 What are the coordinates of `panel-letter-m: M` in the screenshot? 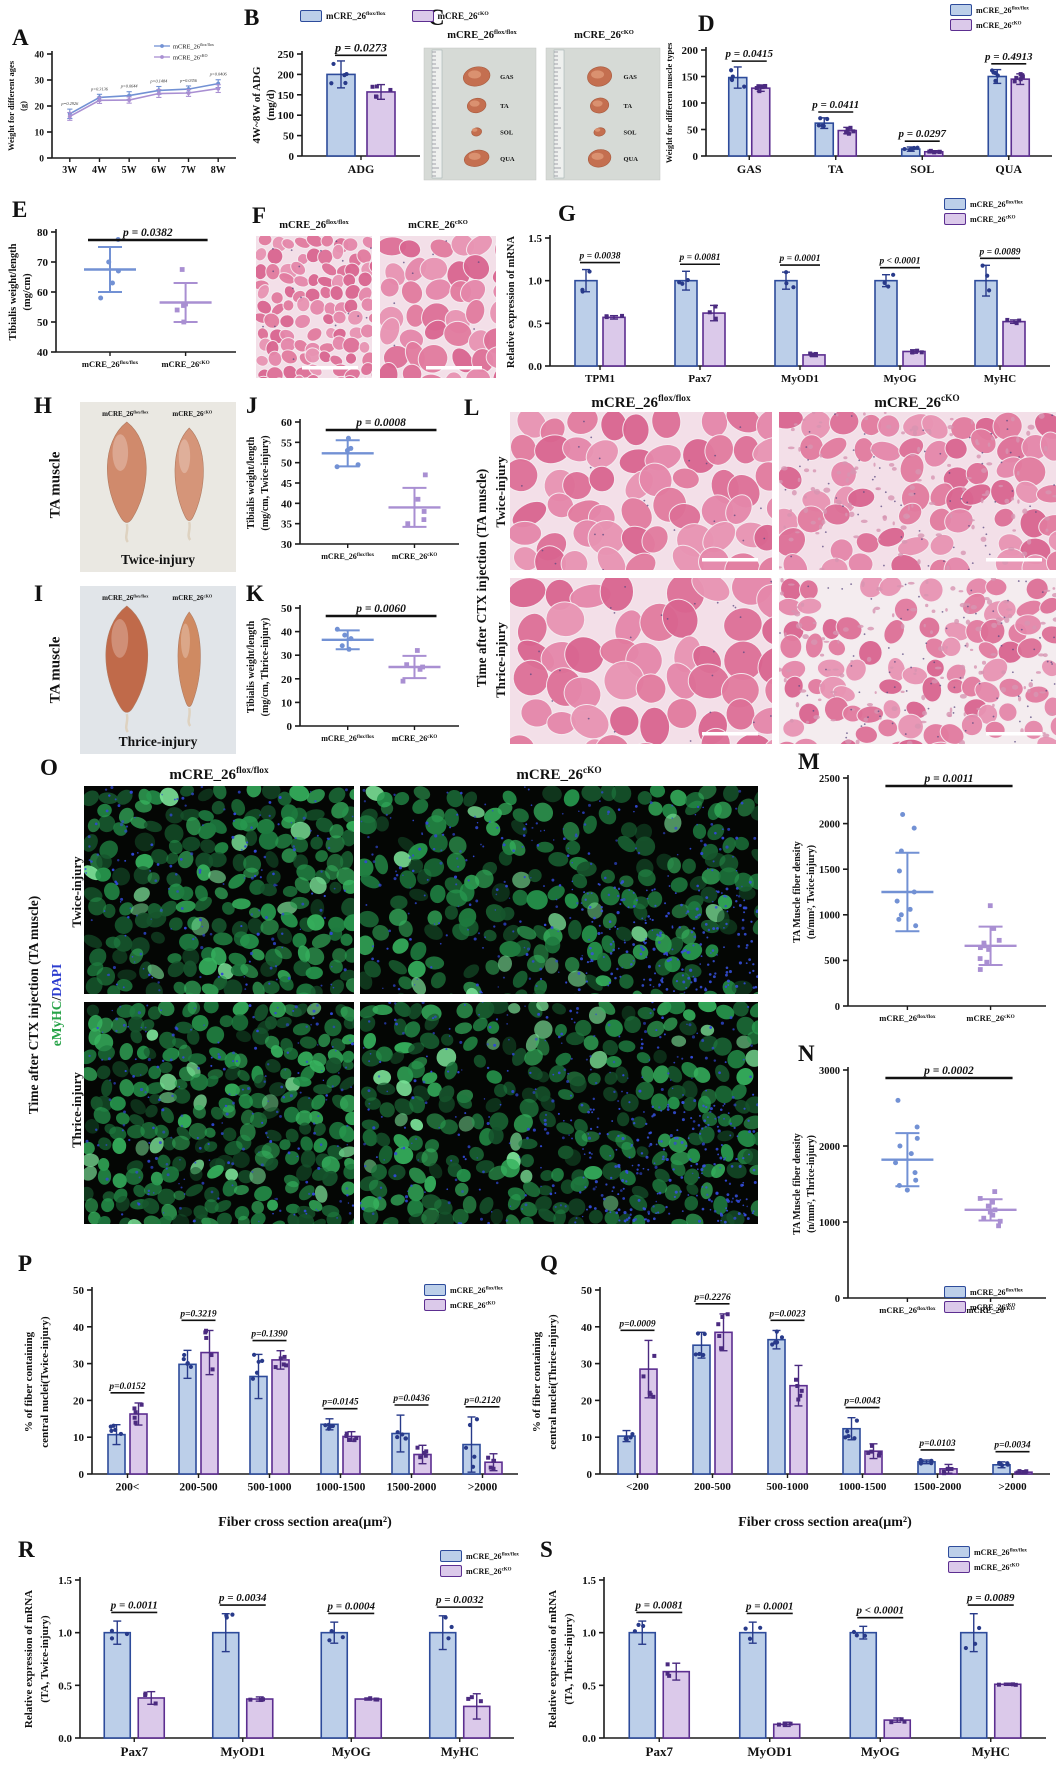 It's located at (809, 761).